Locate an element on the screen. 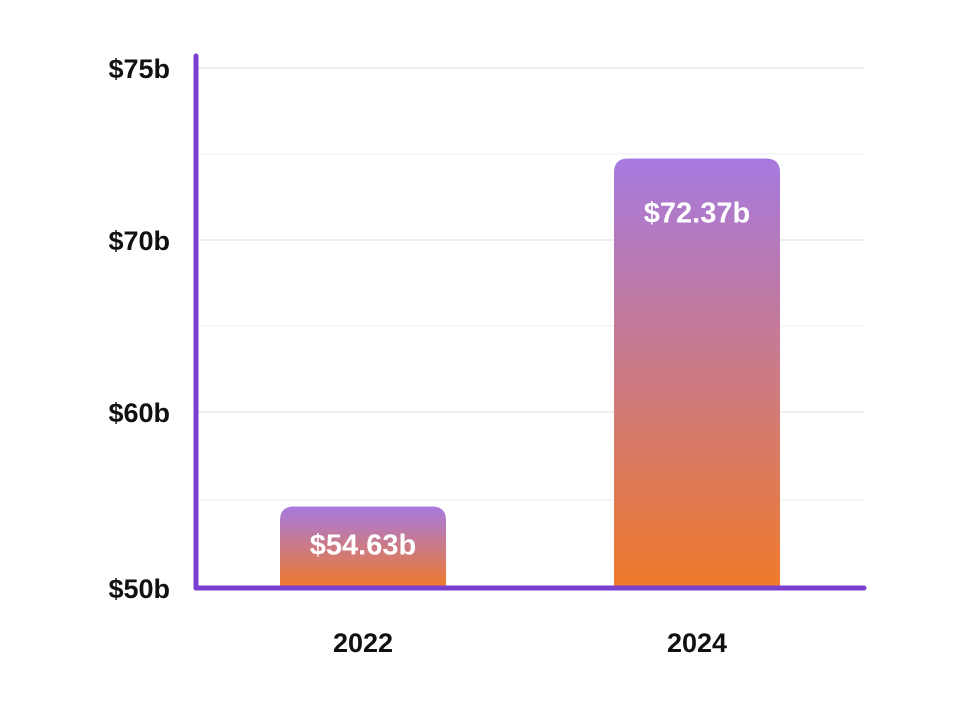 This screenshot has width=980, height=712. bar-2024 is located at coordinates (697, 373).